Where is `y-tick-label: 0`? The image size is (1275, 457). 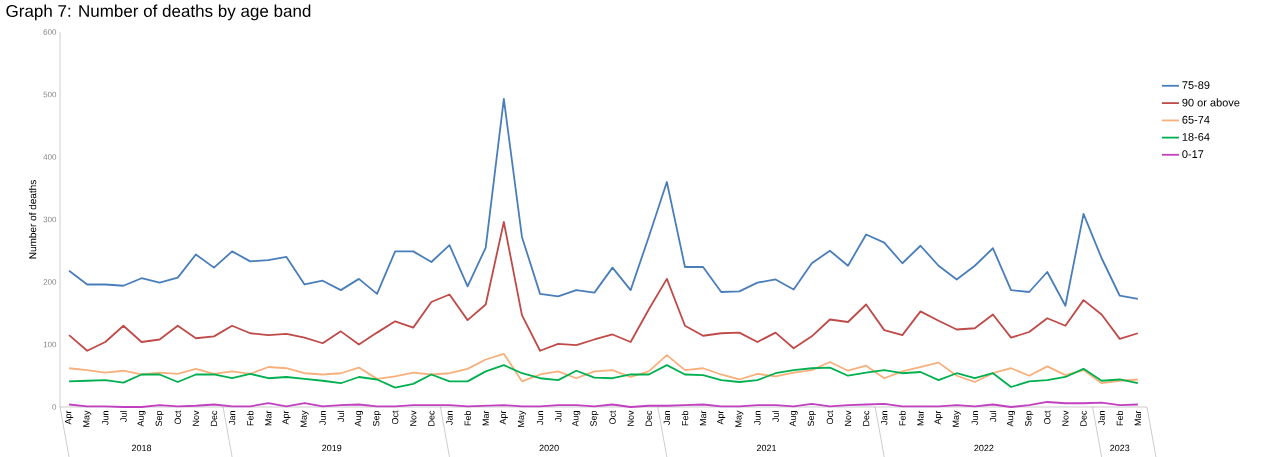
y-tick-label: 0 is located at coordinates (54, 407).